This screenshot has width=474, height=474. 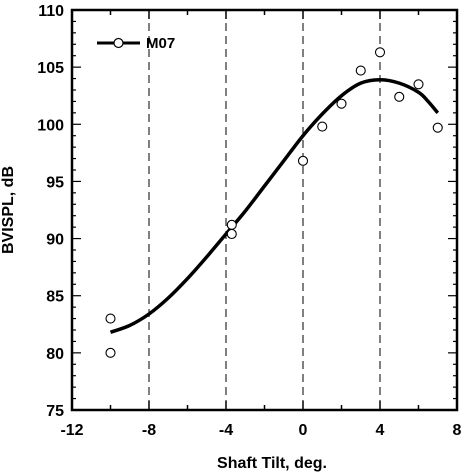 What do you see at coordinates (51, 11) in the screenshot?
I see `y-tick-label: 110` at bounding box center [51, 11].